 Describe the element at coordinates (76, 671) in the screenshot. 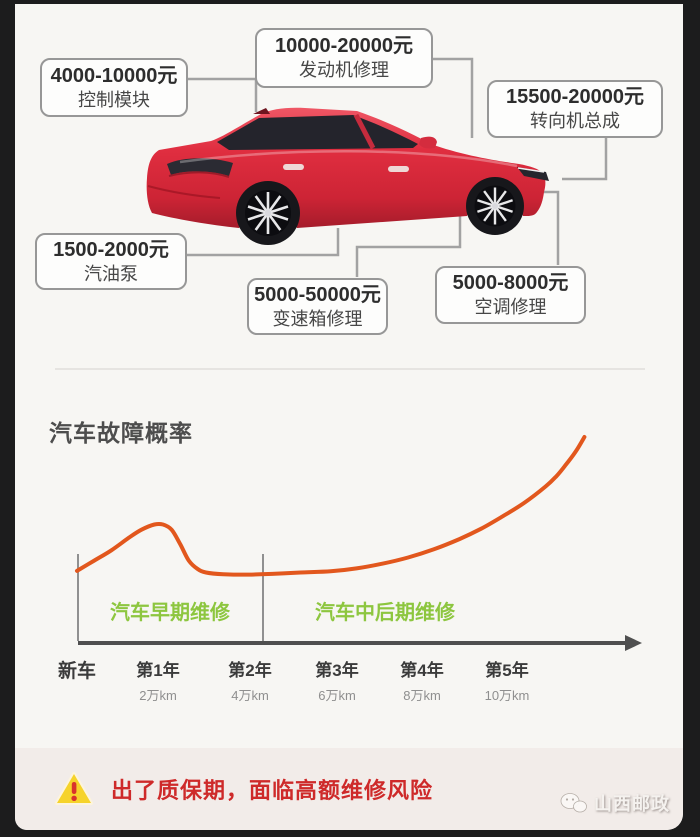

I see `x-tick-new-car: 新车` at that location.